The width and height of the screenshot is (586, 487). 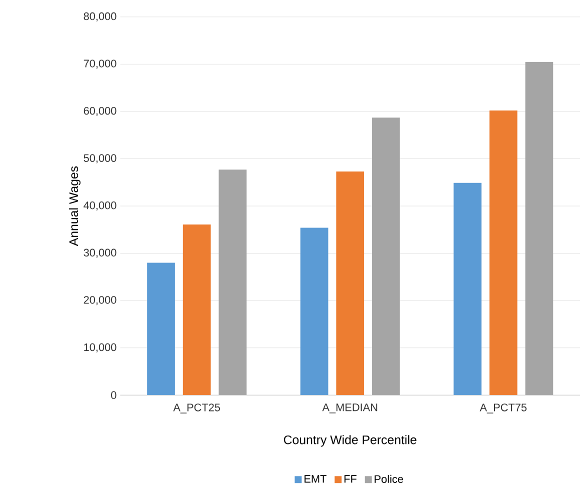 What do you see at coordinates (100, 17) in the screenshot?
I see `y-tick-label: 80,000` at bounding box center [100, 17].